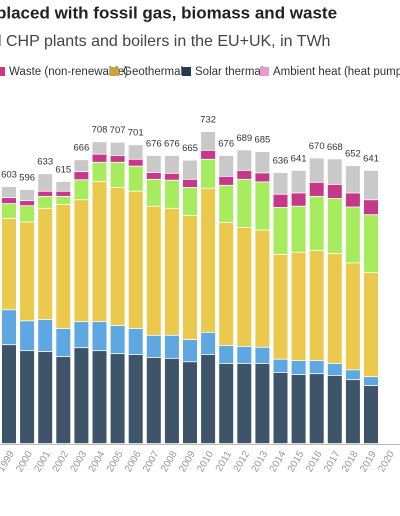  What do you see at coordinates (332, 461) in the screenshot?
I see `x-tick-label: 2017` at bounding box center [332, 461].